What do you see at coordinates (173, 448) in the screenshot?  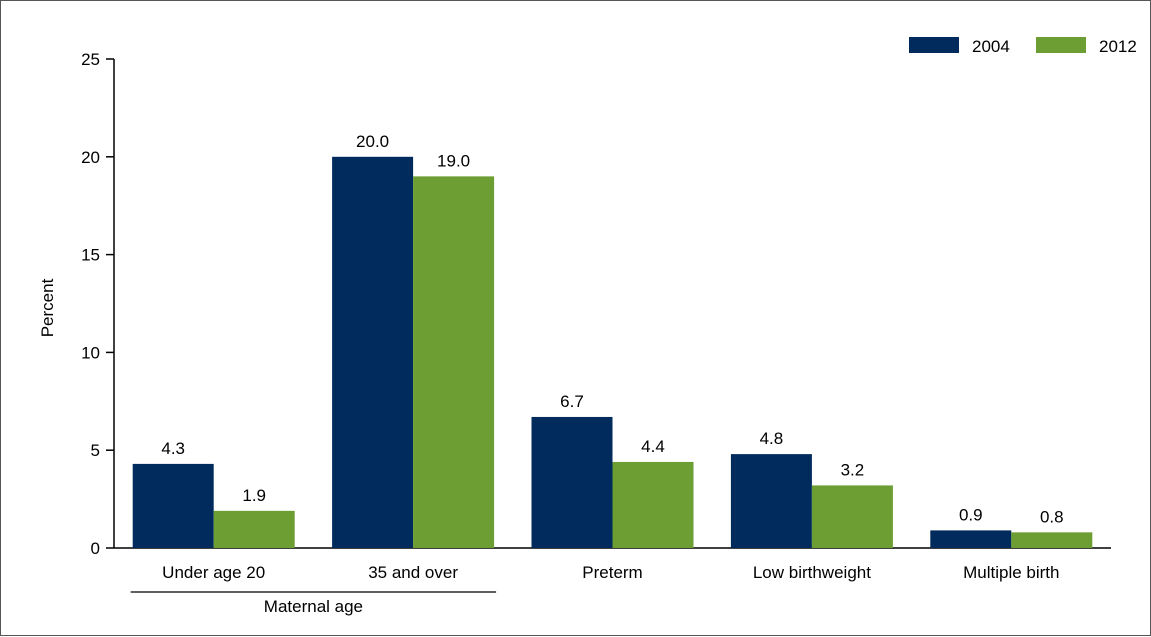 I see `bar-value-label: 4.3` at bounding box center [173, 448].